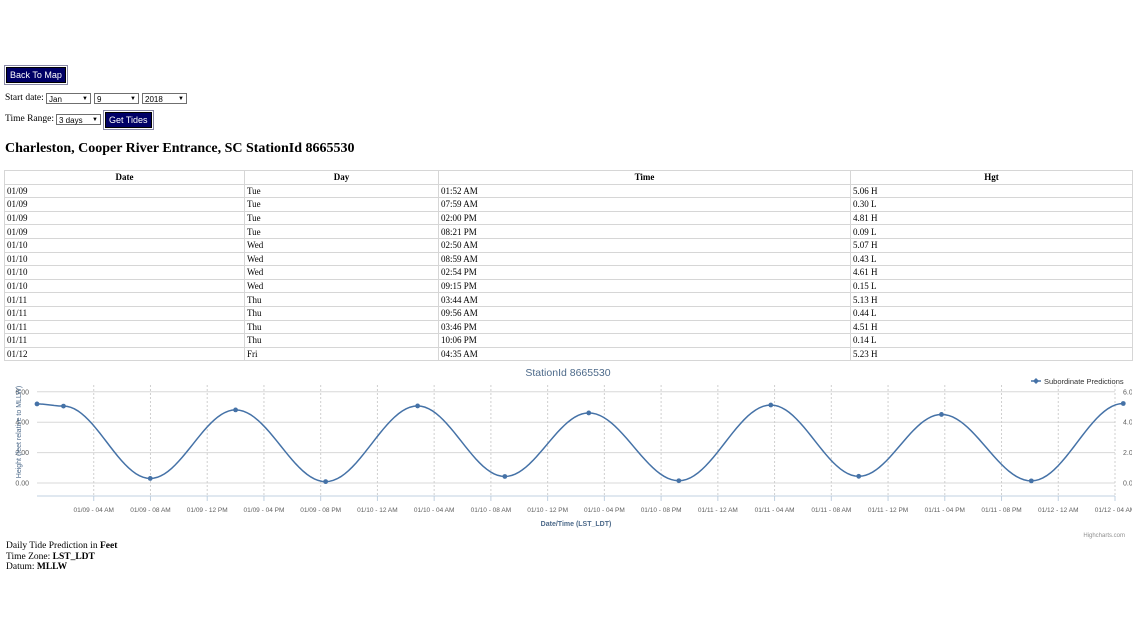  Describe the element at coordinates (991, 191) in the screenshot. I see `cell-height: 5.06 H` at that location.